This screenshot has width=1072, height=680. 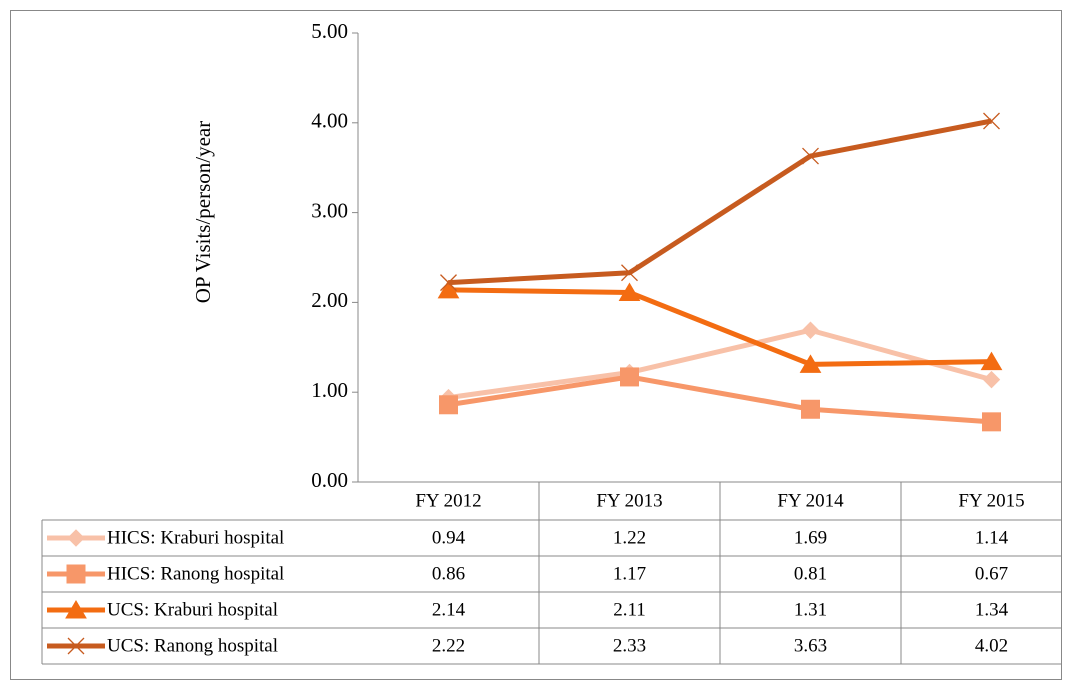 What do you see at coordinates (195, 537) in the screenshot?
I see `legend-label: HICS: Kraburi hospital` at bounding box center [195, 537].